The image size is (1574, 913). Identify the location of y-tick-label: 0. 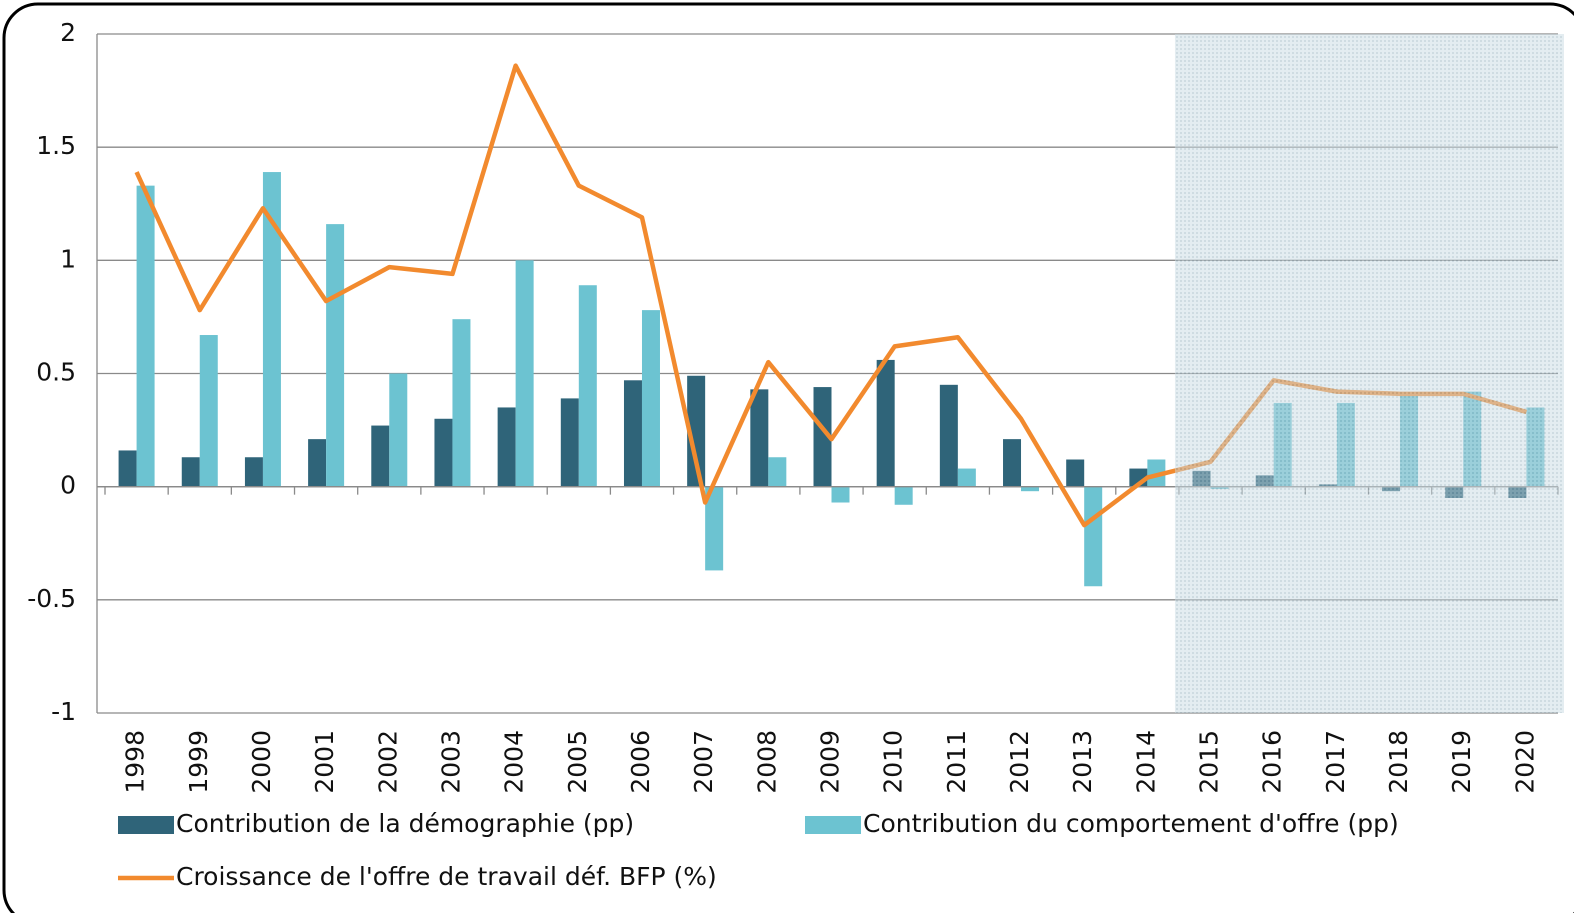
(68, 485).